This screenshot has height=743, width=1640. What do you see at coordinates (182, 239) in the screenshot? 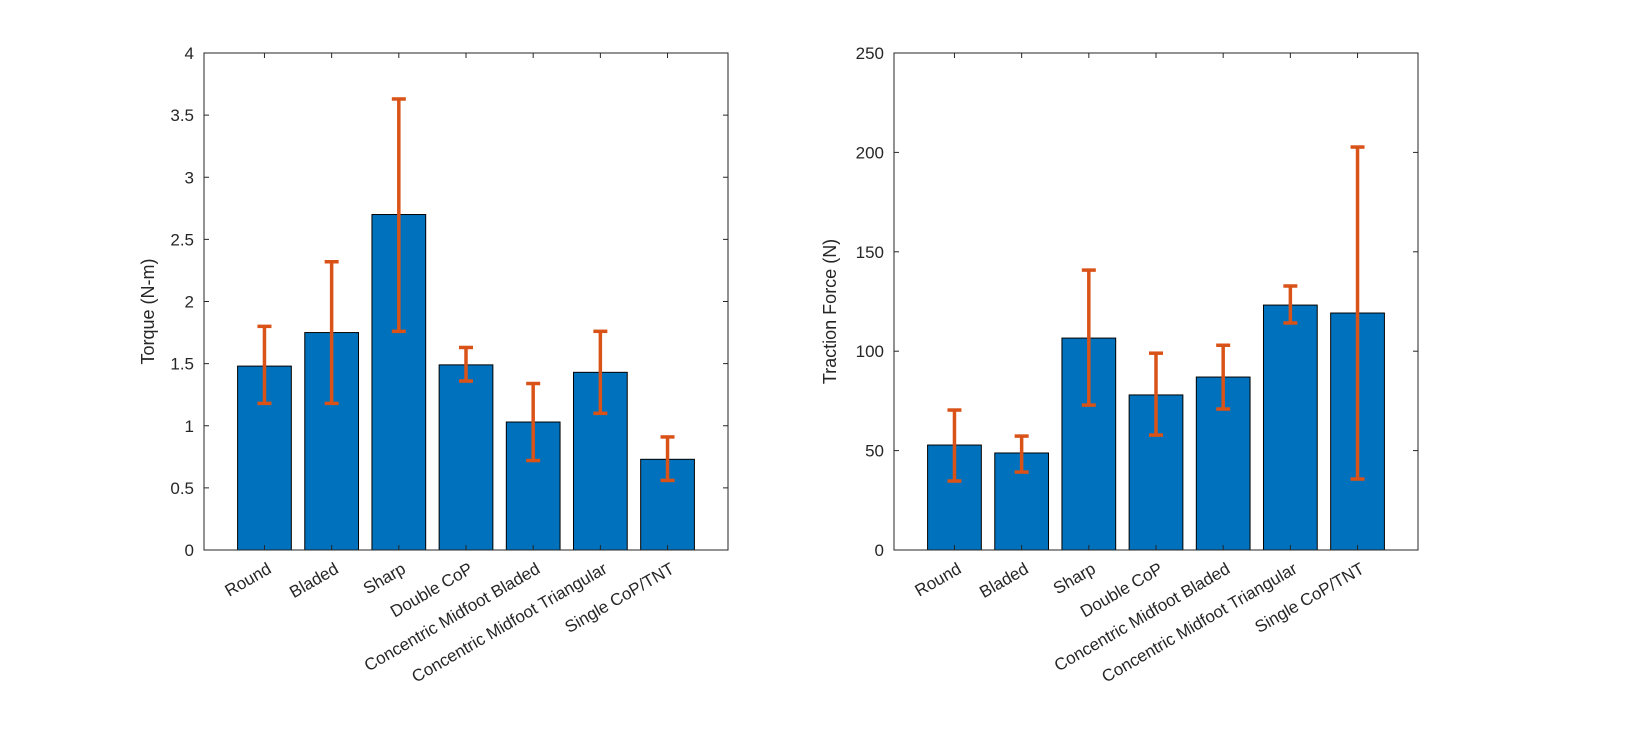
I see `y-tick-label: 2.5` at bounding box center [182, 239].